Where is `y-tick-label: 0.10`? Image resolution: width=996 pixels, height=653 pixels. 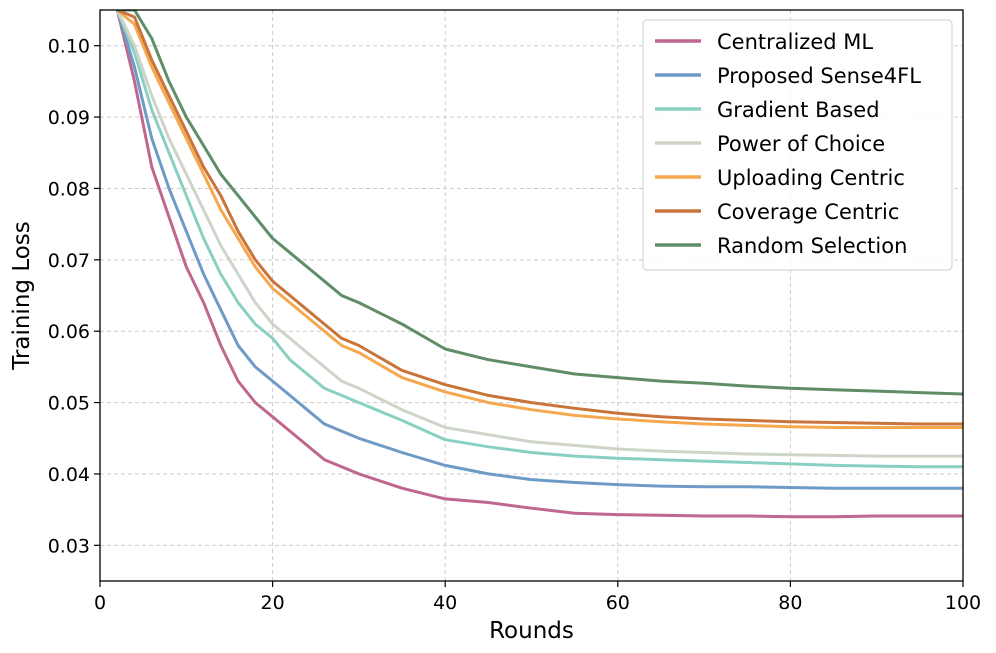 y-tick-label: 0.10 is located at coordinates (69, 47).